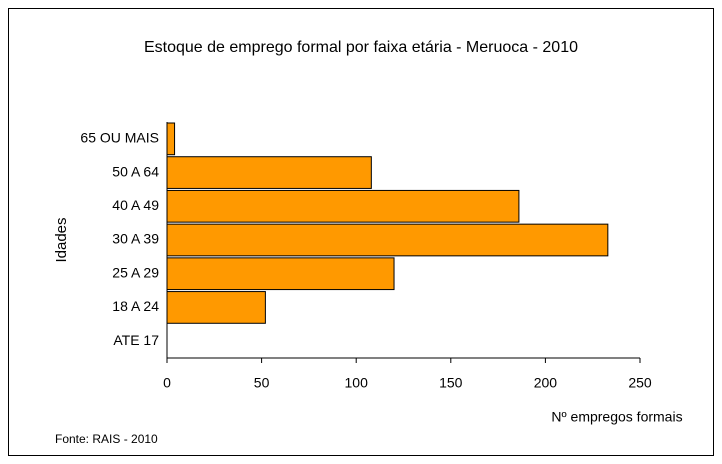  Describe the element at coordinates (106, 439) in the screenshot. I see `source-note: Fonte: RAIS - 2010` at that location.